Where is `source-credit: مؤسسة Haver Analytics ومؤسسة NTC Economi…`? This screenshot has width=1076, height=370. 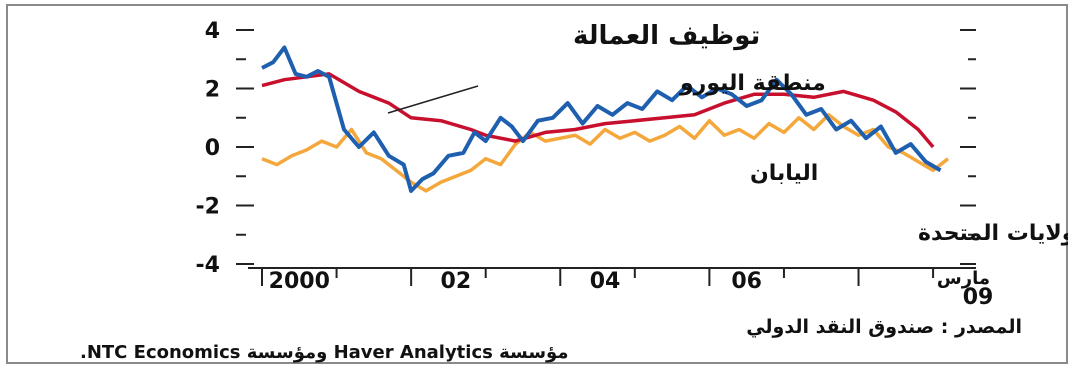
source-credit: مؤسسة Haver Analytics ومؤسسة NTC Economi… is located at coordinates (324, 352).